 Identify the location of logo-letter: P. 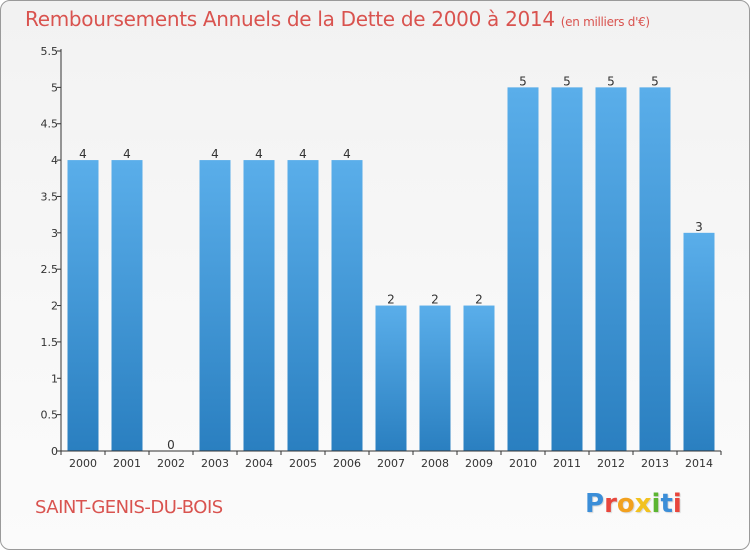
(595, 504).